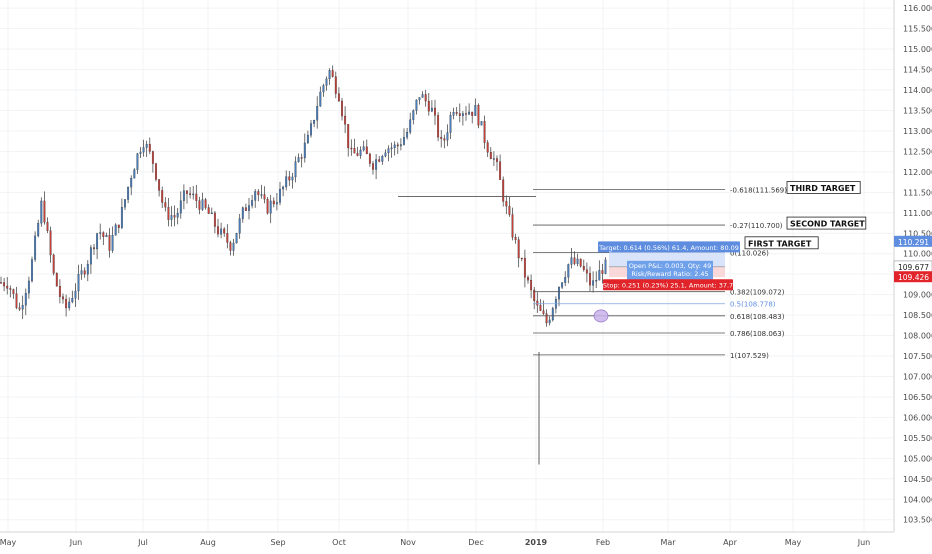 The height and width of the screenshot is (554, 932). Describe the element at coordinates (668, 285) in the screenshot. I see `stop-label-bg` at that location.